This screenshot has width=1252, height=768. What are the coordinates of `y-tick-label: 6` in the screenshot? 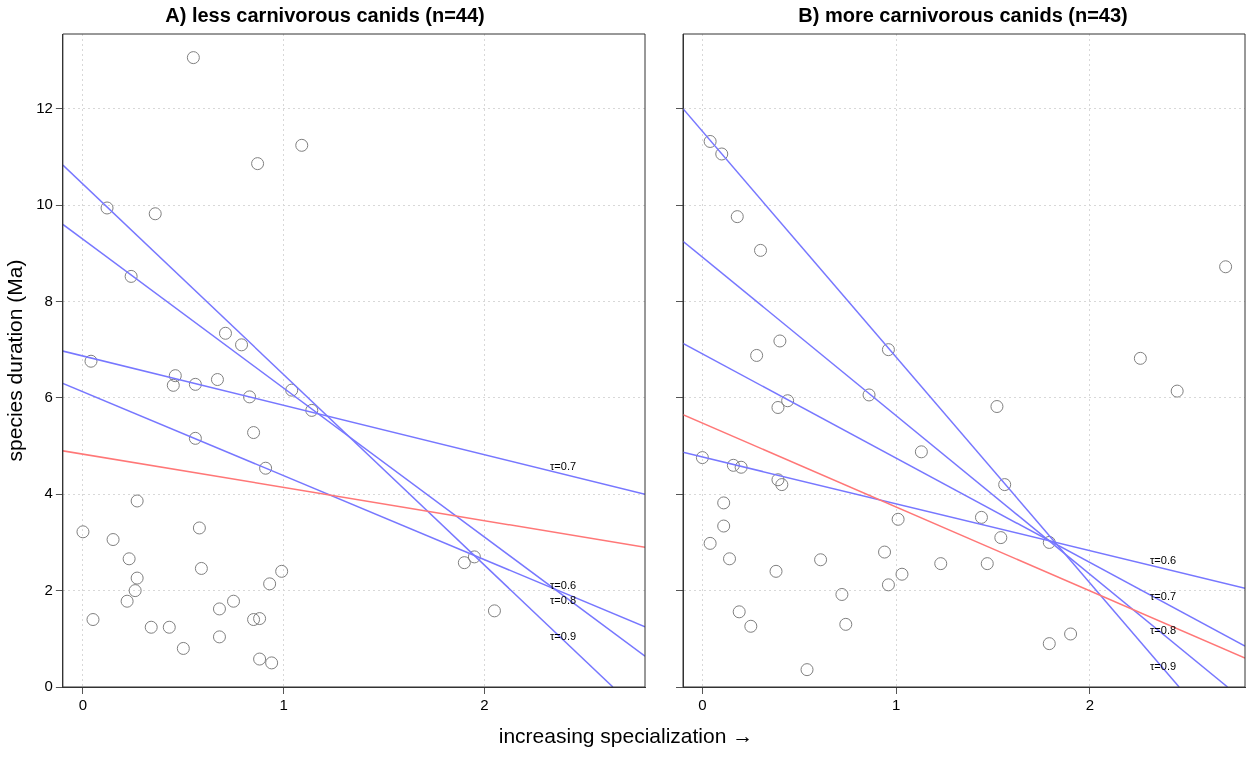 It's located at (48, 396).